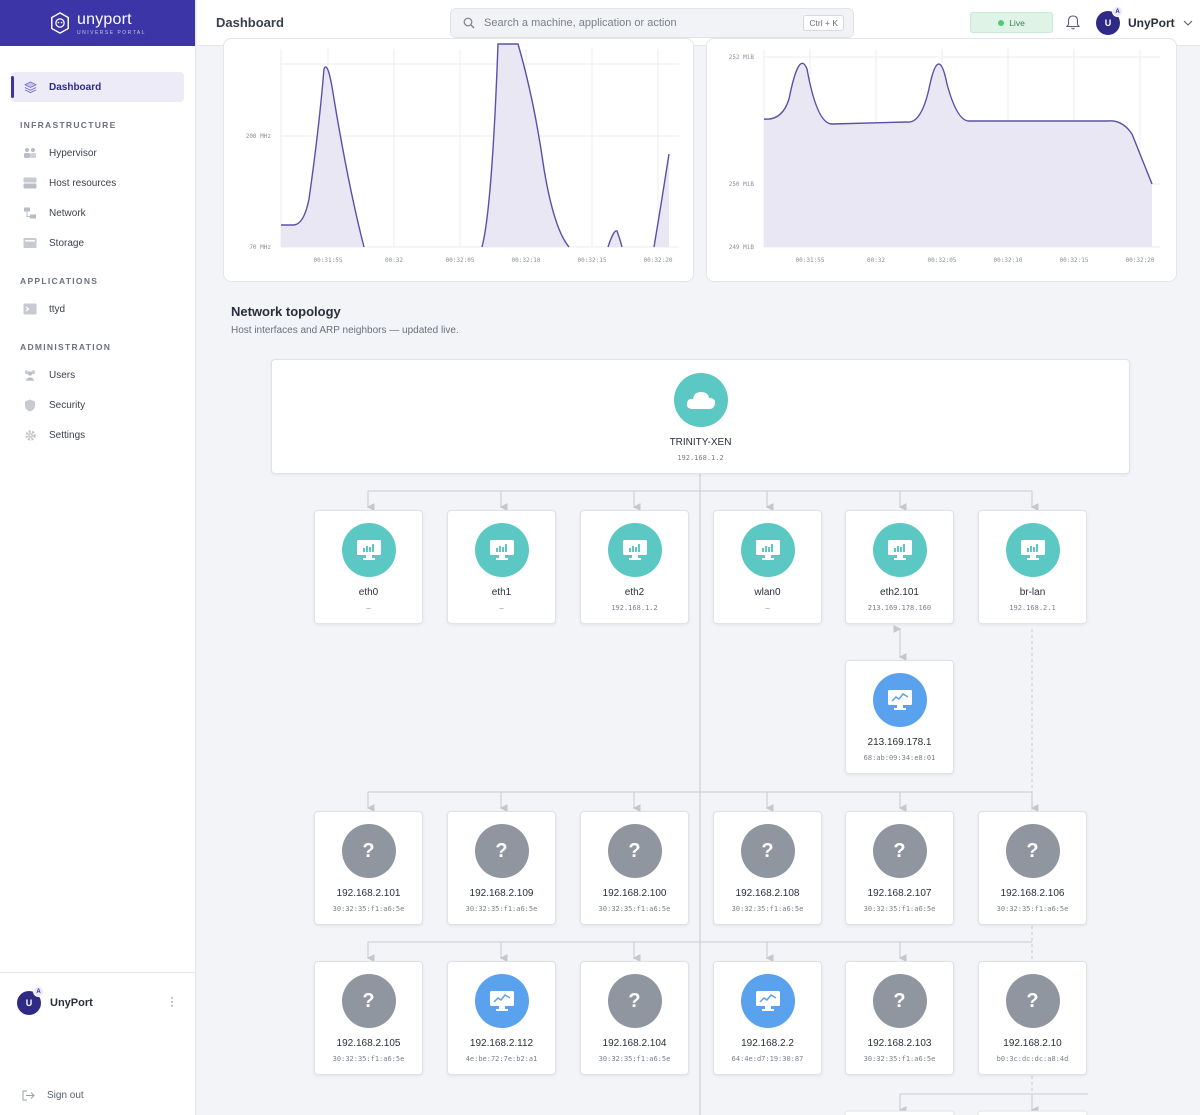  I want to click on search-icon, so click(469, 23).